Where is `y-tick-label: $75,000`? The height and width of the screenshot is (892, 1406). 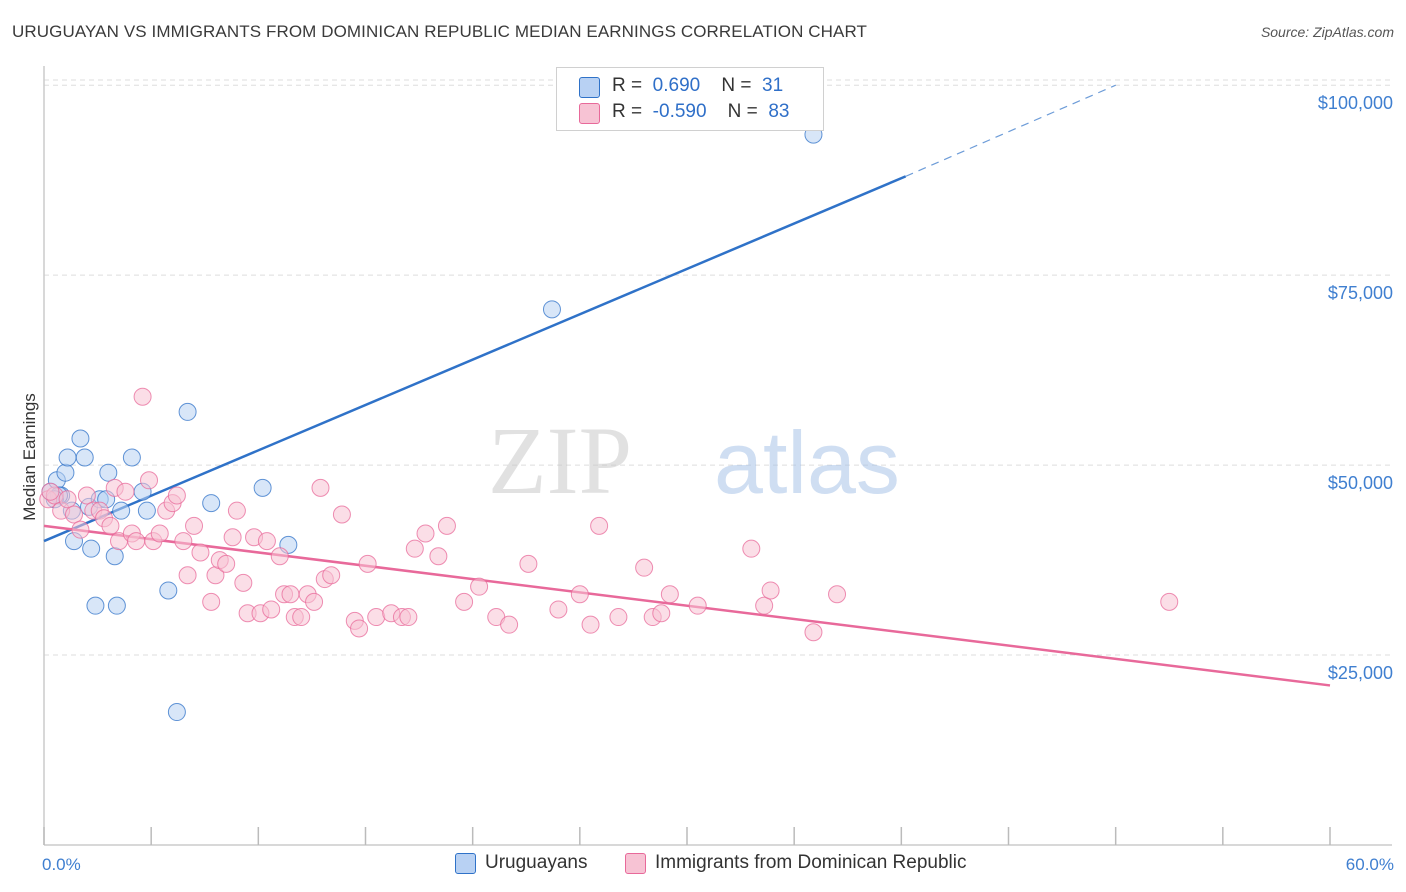
y-tick-label: $75,000 is located at coordinates (1360, 293).